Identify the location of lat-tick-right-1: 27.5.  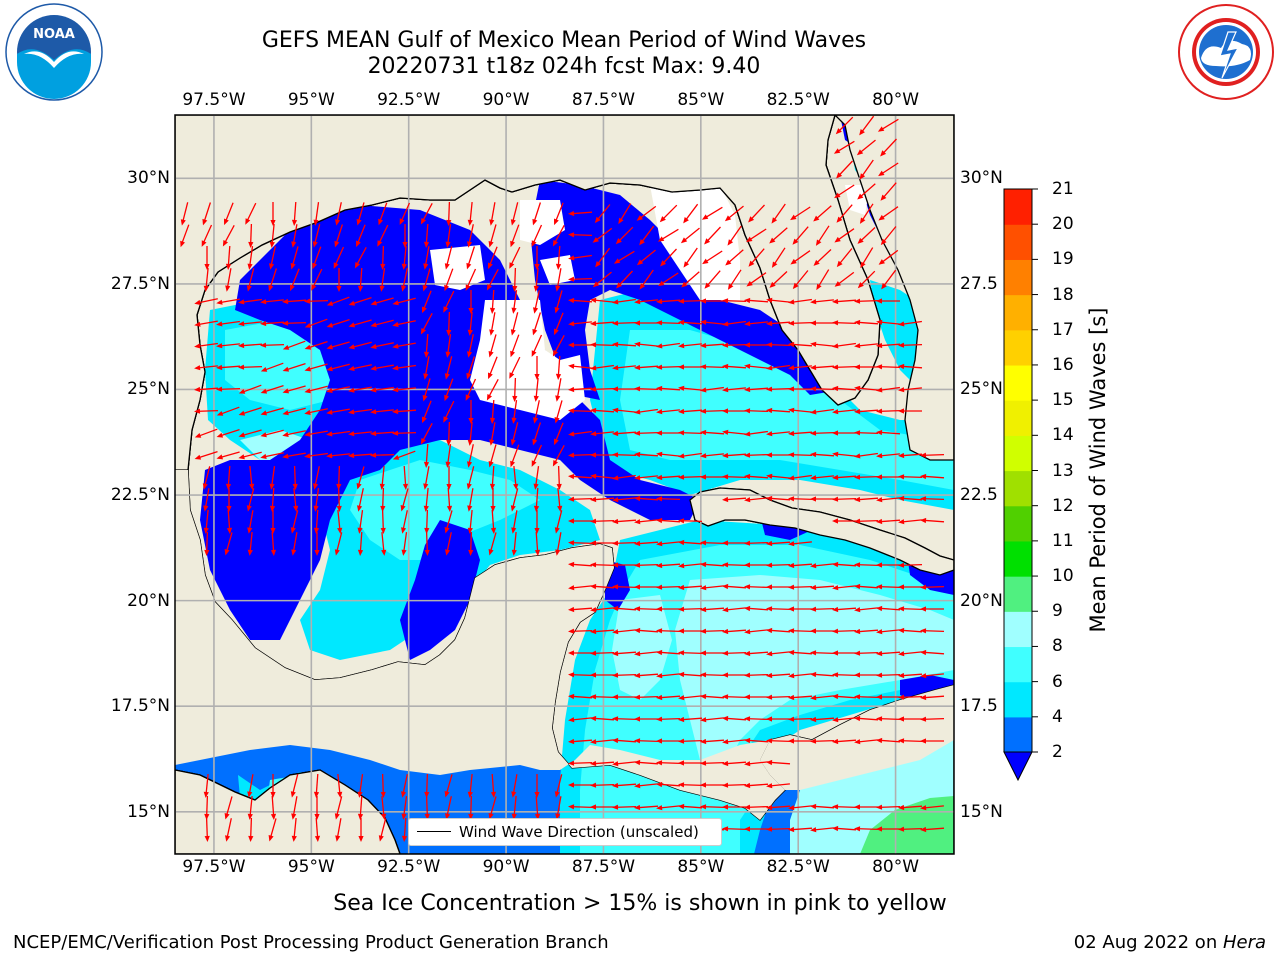
(979, 283).